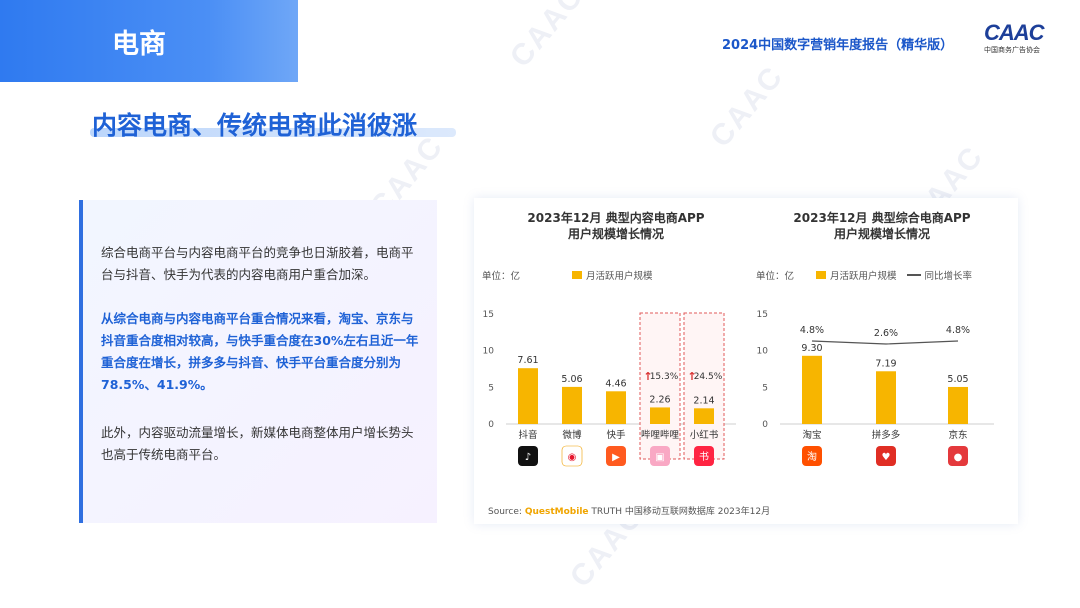 The height and width of the screenshot is (608, 1080). Describe the element at coordinates (615, 234) in the screenshot. I see `chart1-title-line2: 用户规模增长情况` at that location.